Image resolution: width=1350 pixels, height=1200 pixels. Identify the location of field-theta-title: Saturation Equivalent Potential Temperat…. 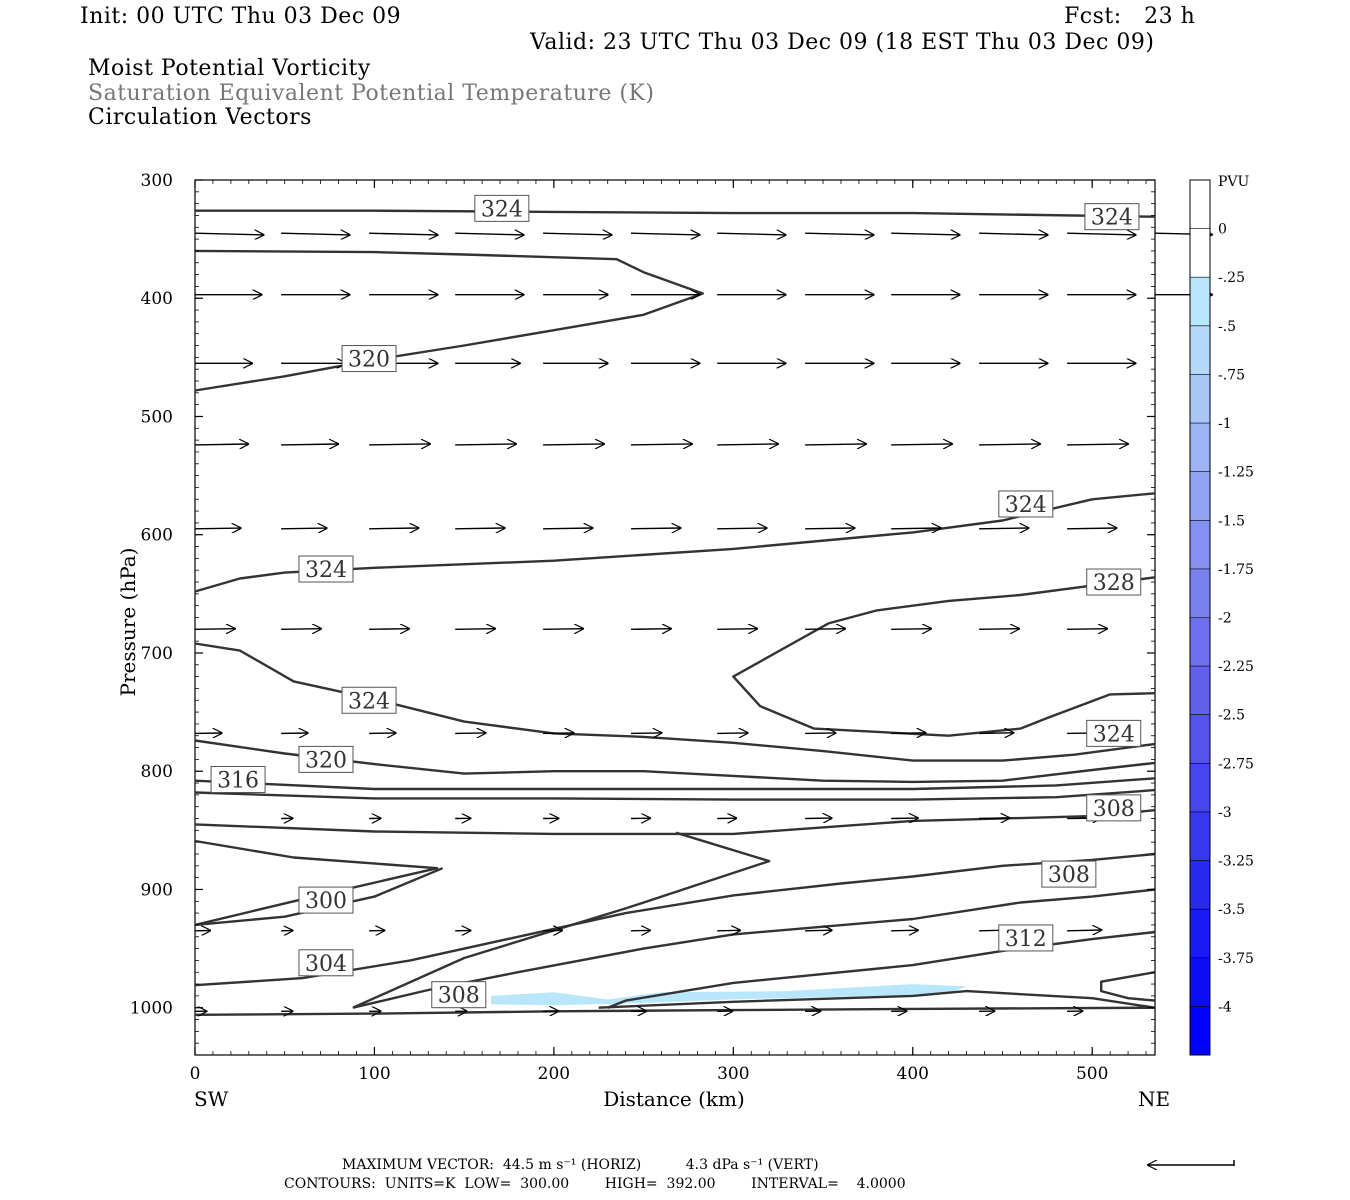
(371, 93).